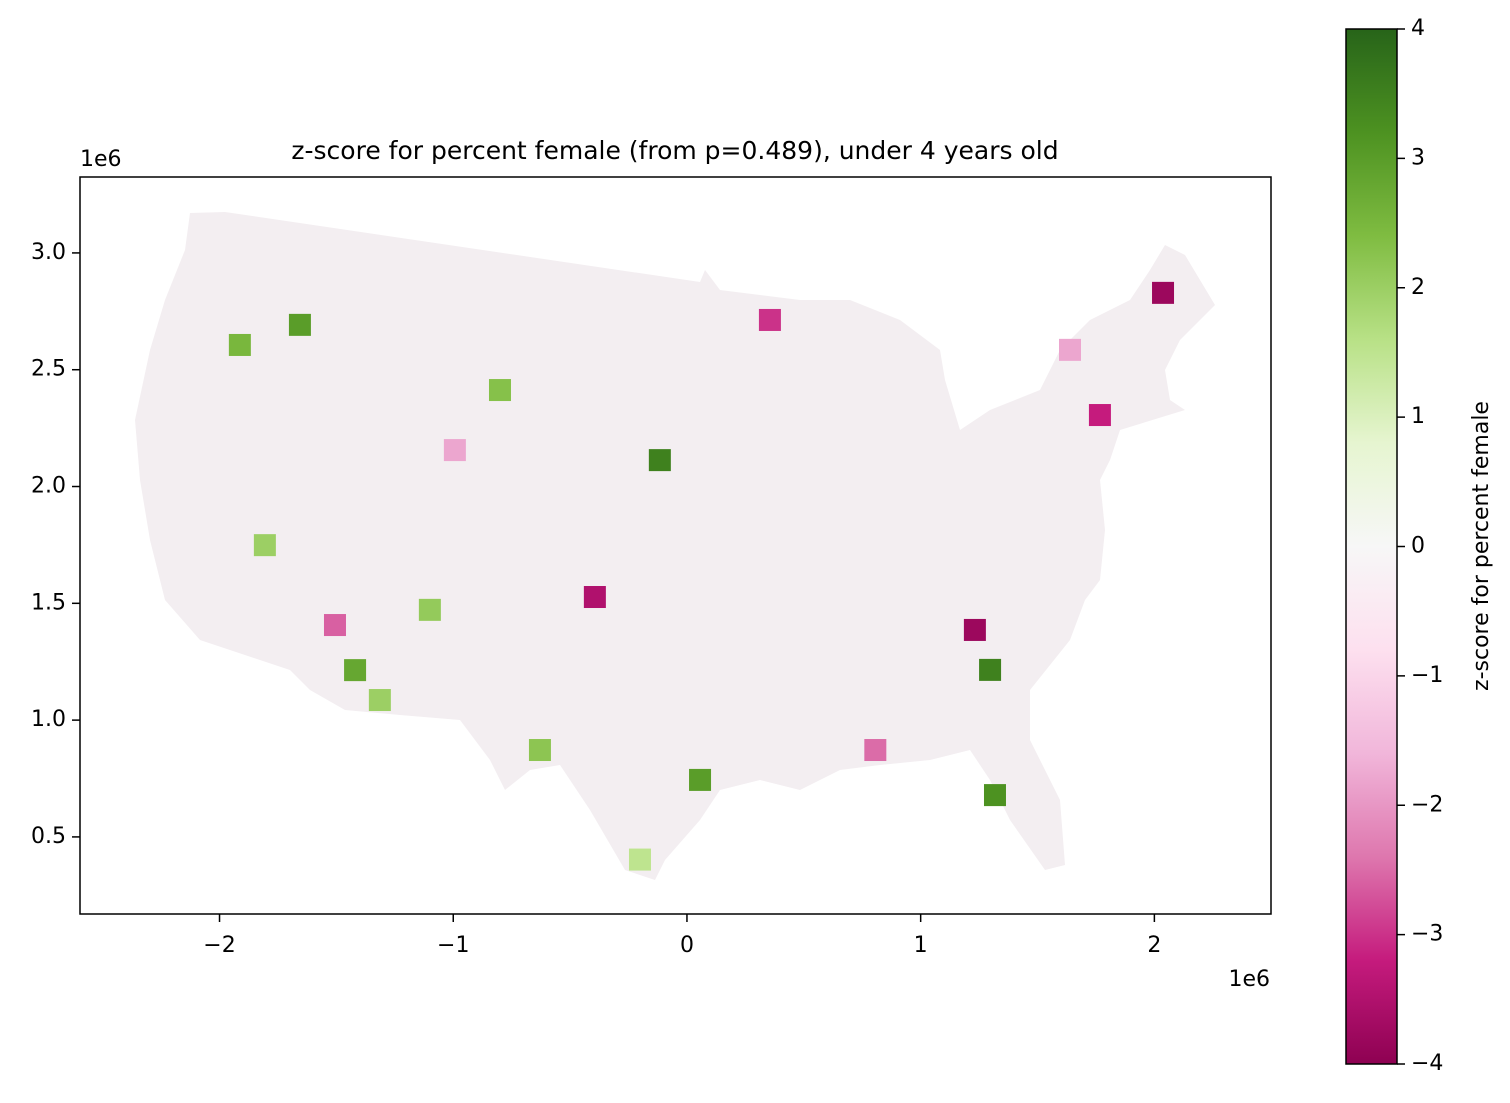  I want to click on x-tick-label: 1, so click(921, 945).